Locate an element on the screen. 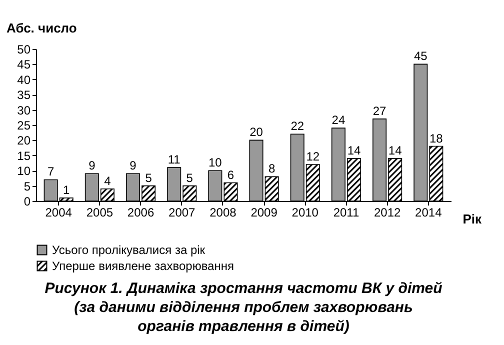 This screenshot has height=345, width=504. legend-label: Усього пролікувалися за рік is located at coordinates (129, 250).